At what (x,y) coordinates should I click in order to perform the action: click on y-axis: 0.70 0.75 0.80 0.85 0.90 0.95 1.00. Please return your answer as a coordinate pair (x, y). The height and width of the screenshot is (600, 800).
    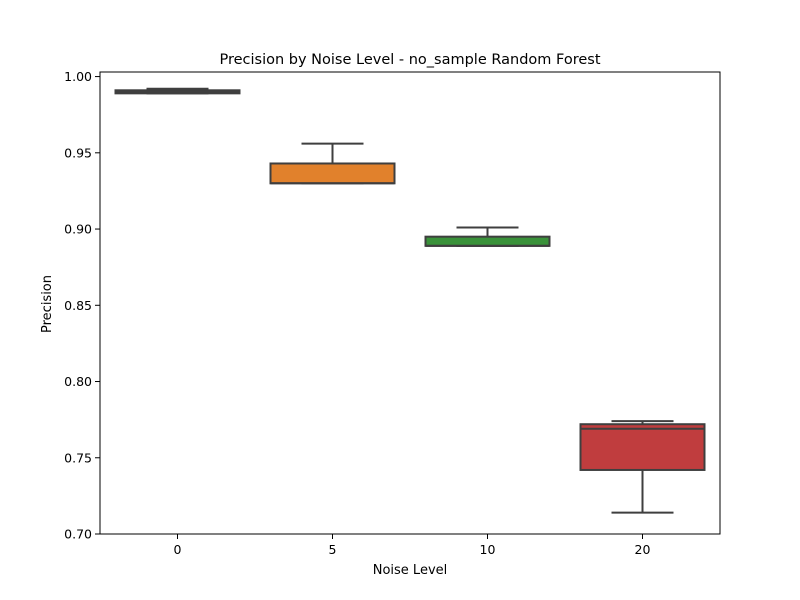
    Looking at the image, I should click on (82, 305).